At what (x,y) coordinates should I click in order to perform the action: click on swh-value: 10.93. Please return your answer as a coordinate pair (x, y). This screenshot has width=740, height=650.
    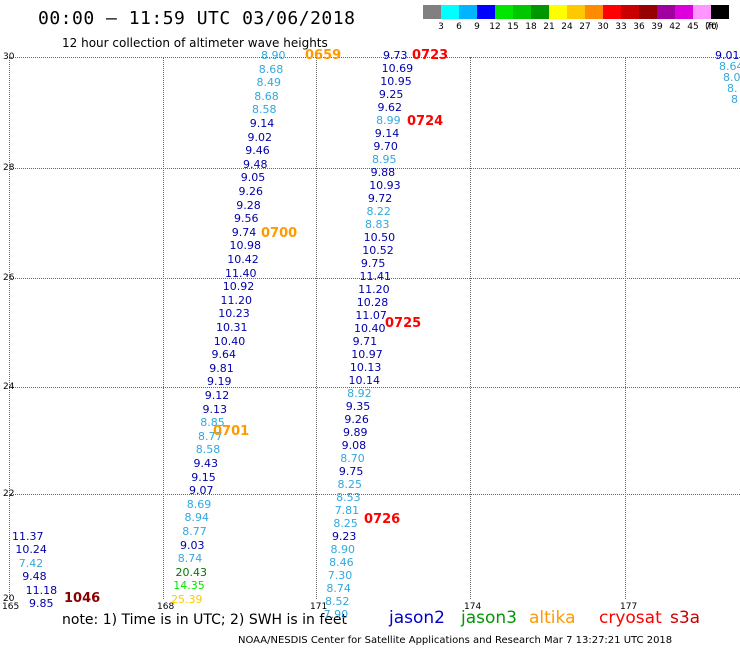
    Looking at the image, I should click on (385, 185).